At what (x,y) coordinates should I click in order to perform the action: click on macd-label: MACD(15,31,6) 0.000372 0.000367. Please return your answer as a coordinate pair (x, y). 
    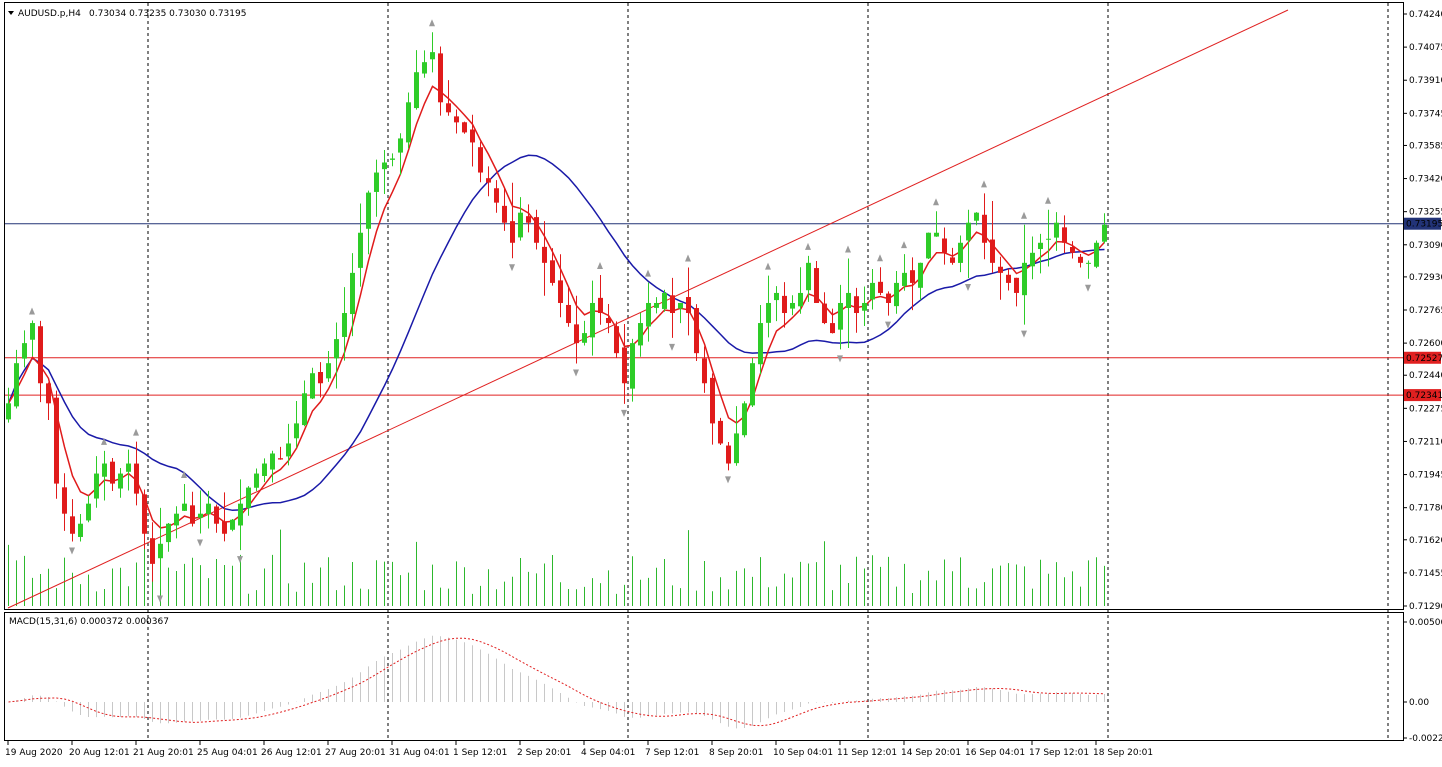
    Looking at the image, I should click on (89, 622).